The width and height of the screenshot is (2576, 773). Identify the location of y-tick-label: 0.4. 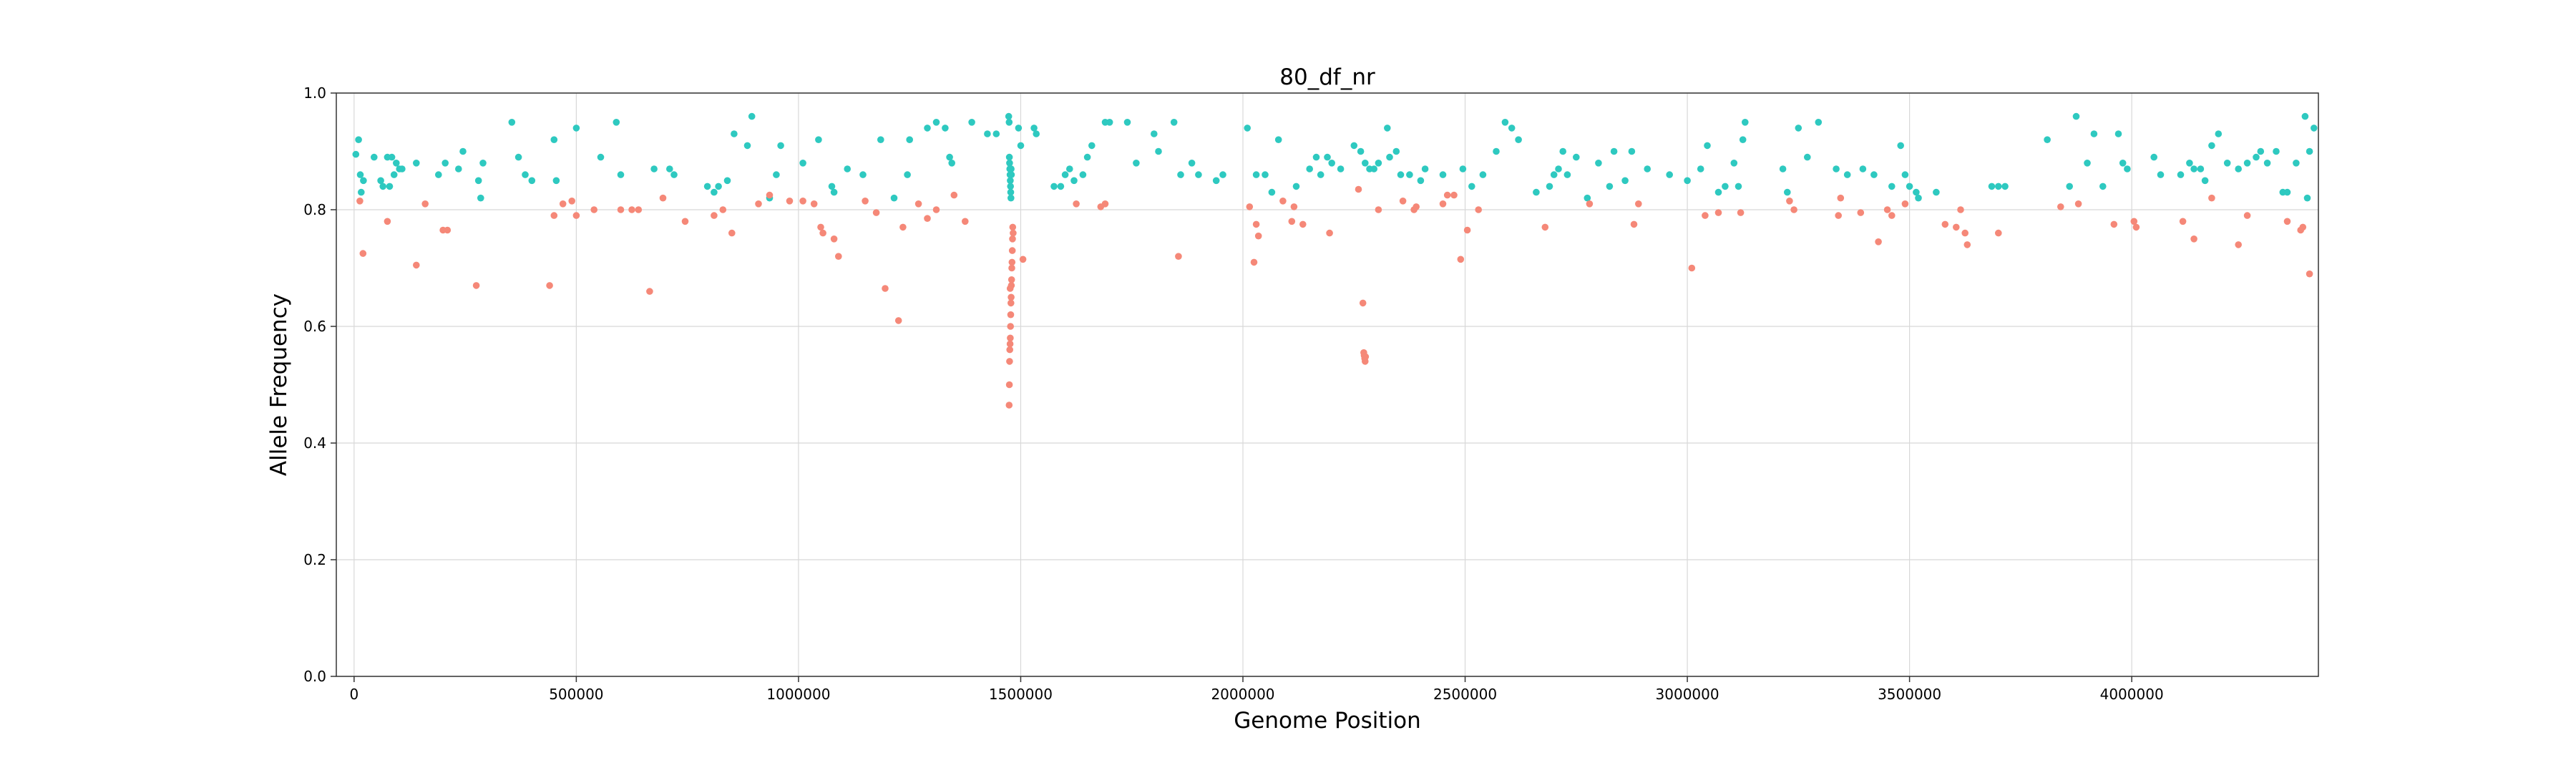
(314, 443).